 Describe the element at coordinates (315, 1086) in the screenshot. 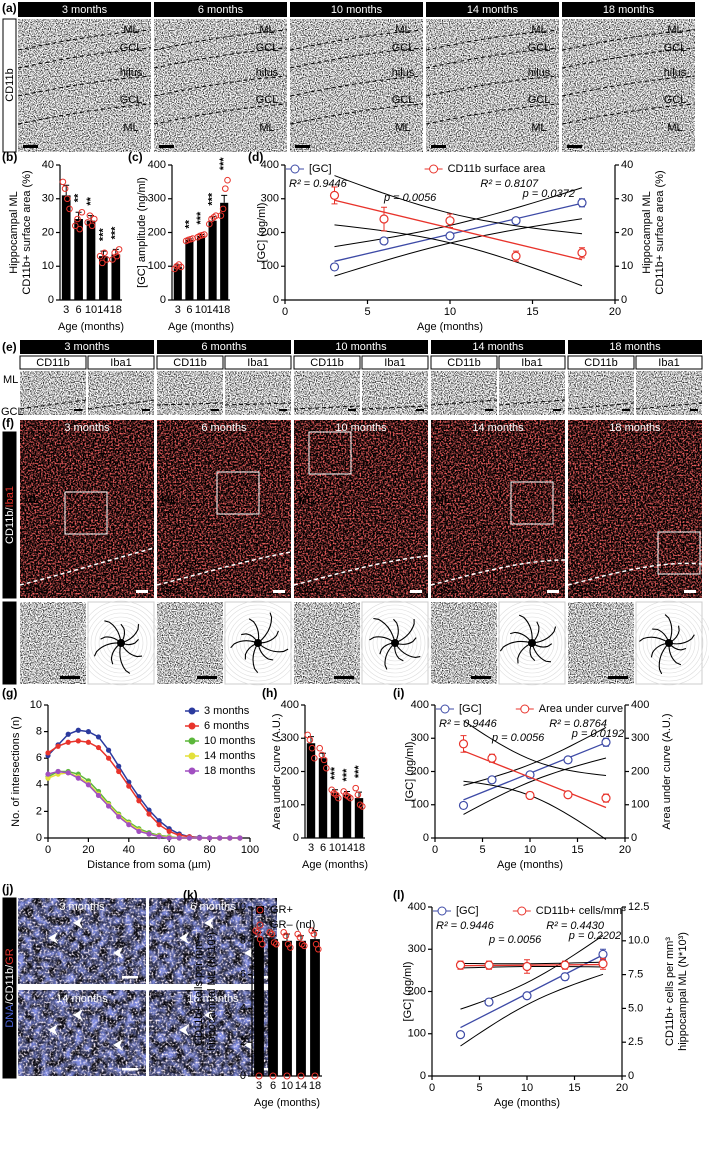

I see `x-tick-label: 18` at that location.